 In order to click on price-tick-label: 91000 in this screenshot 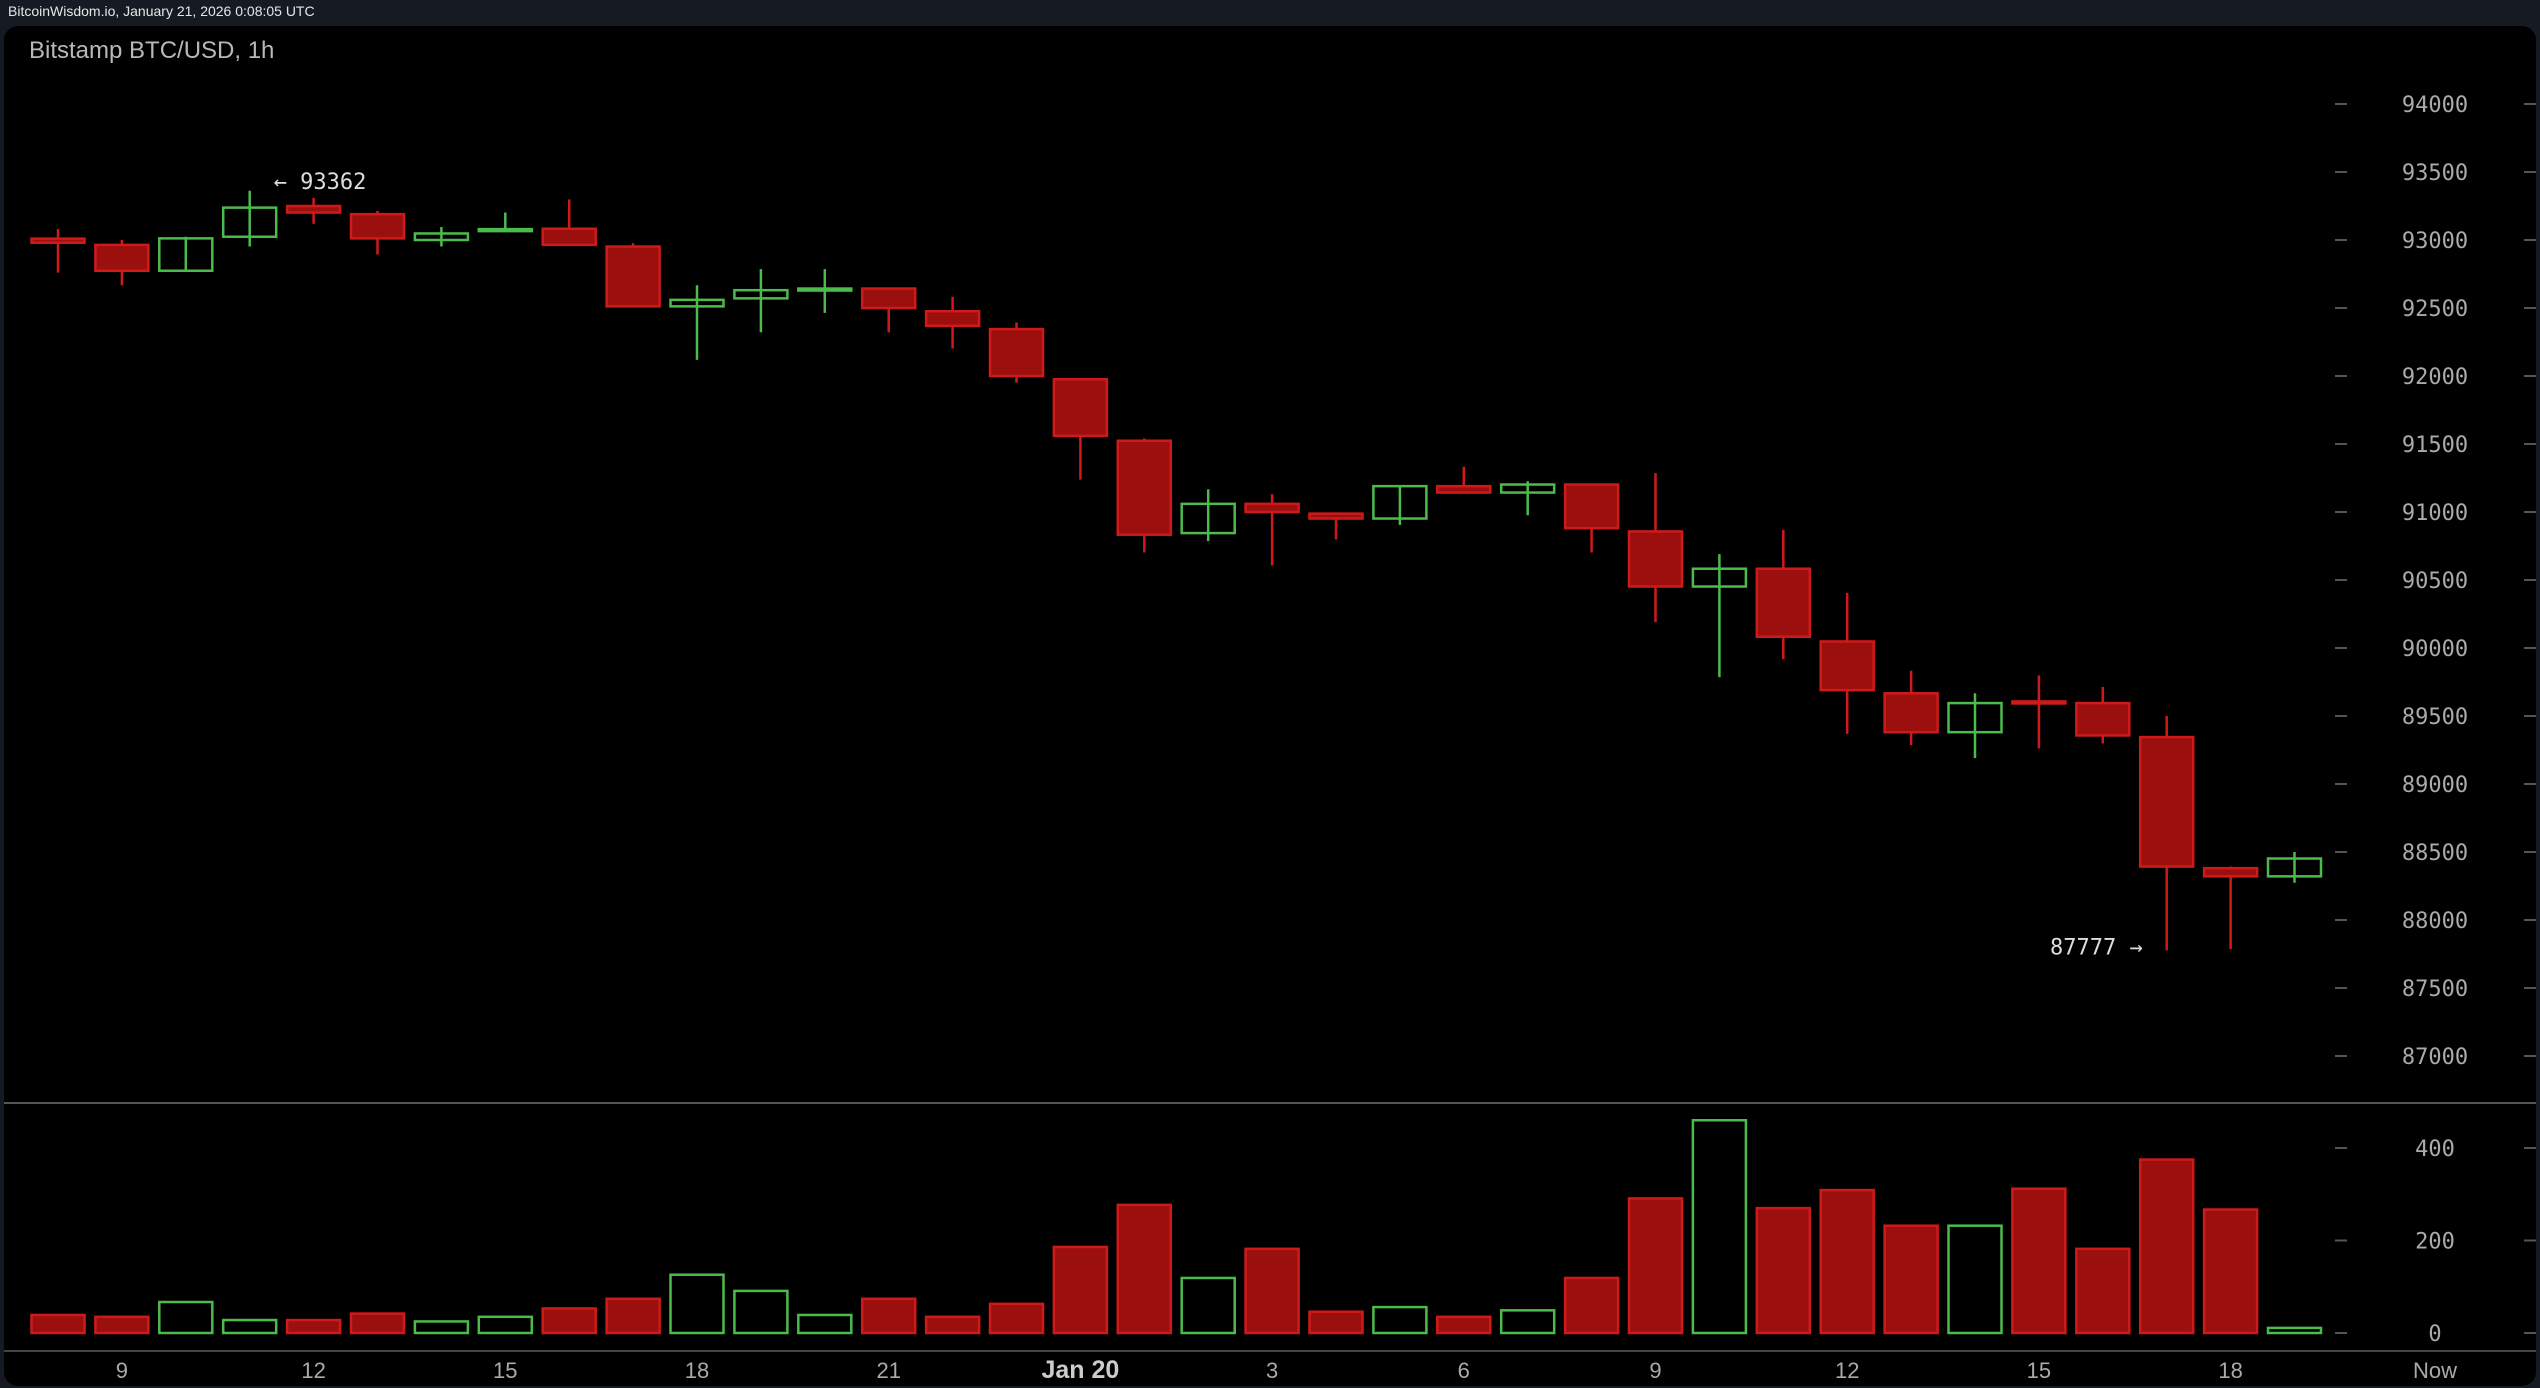, I will do `click(2435, 513)`.